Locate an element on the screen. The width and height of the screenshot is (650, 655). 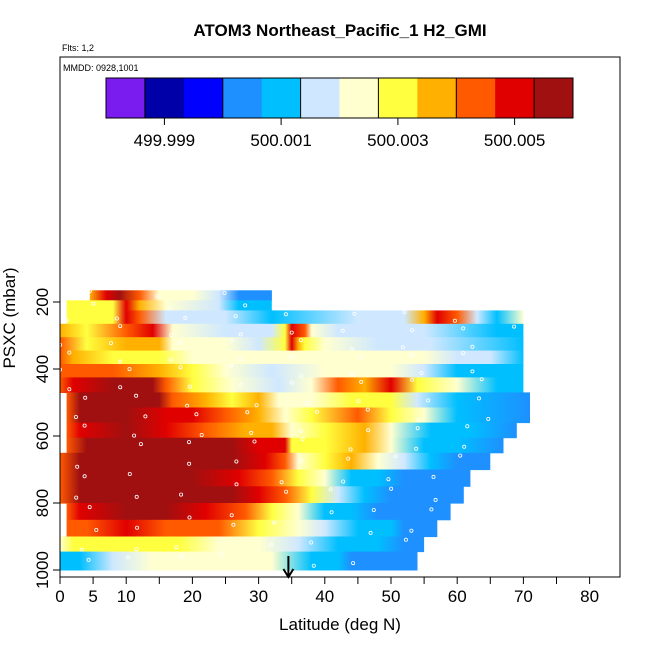
y-tick-label: 800 is located at coordinates (42, 503).